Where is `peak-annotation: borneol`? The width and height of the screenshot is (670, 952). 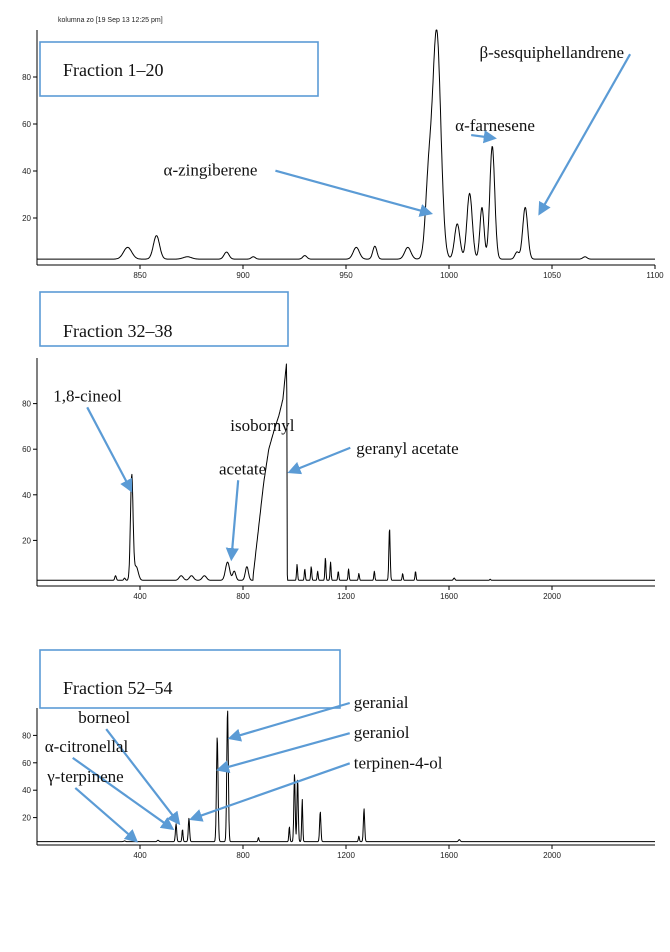 peak-annotation: borneol is located at coordinates (104, 717).